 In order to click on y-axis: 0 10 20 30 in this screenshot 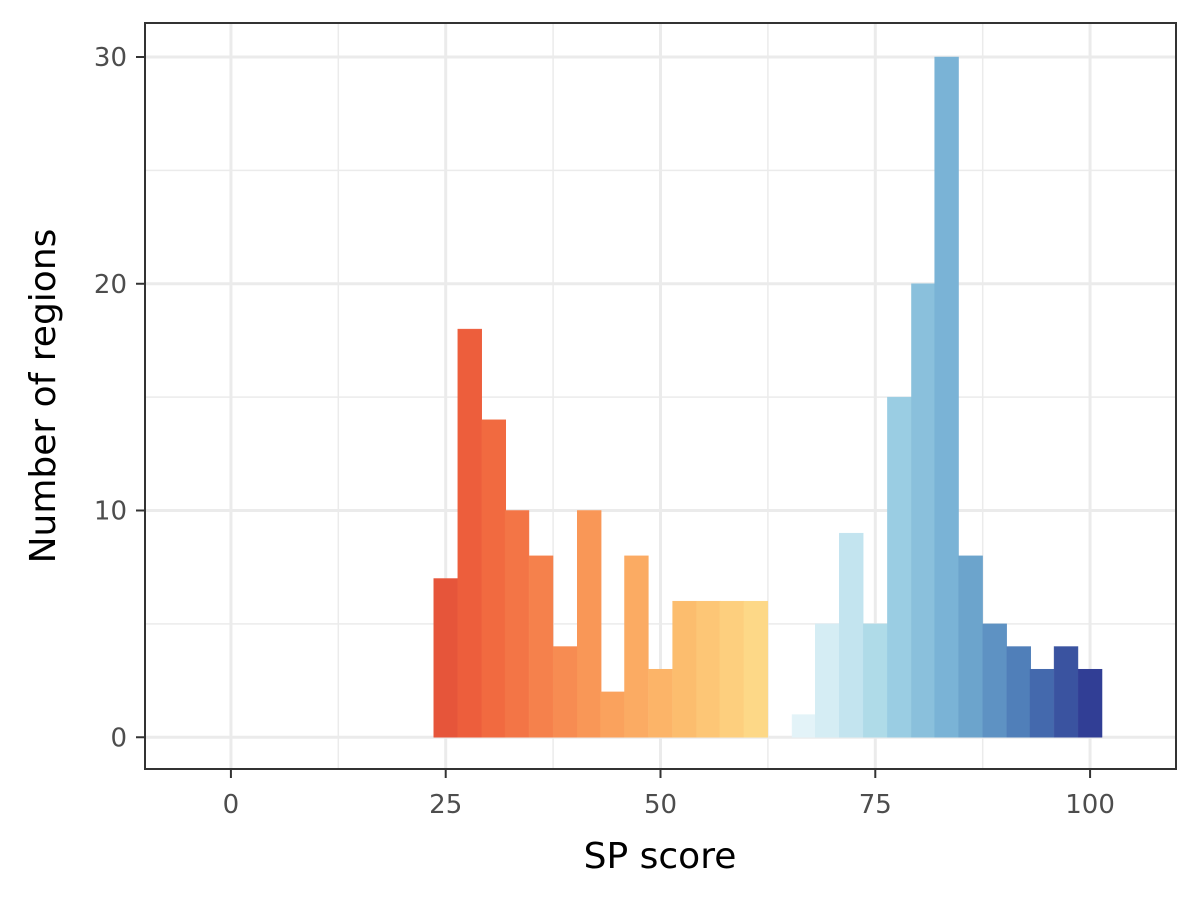, I will do `click(119, 398)`.